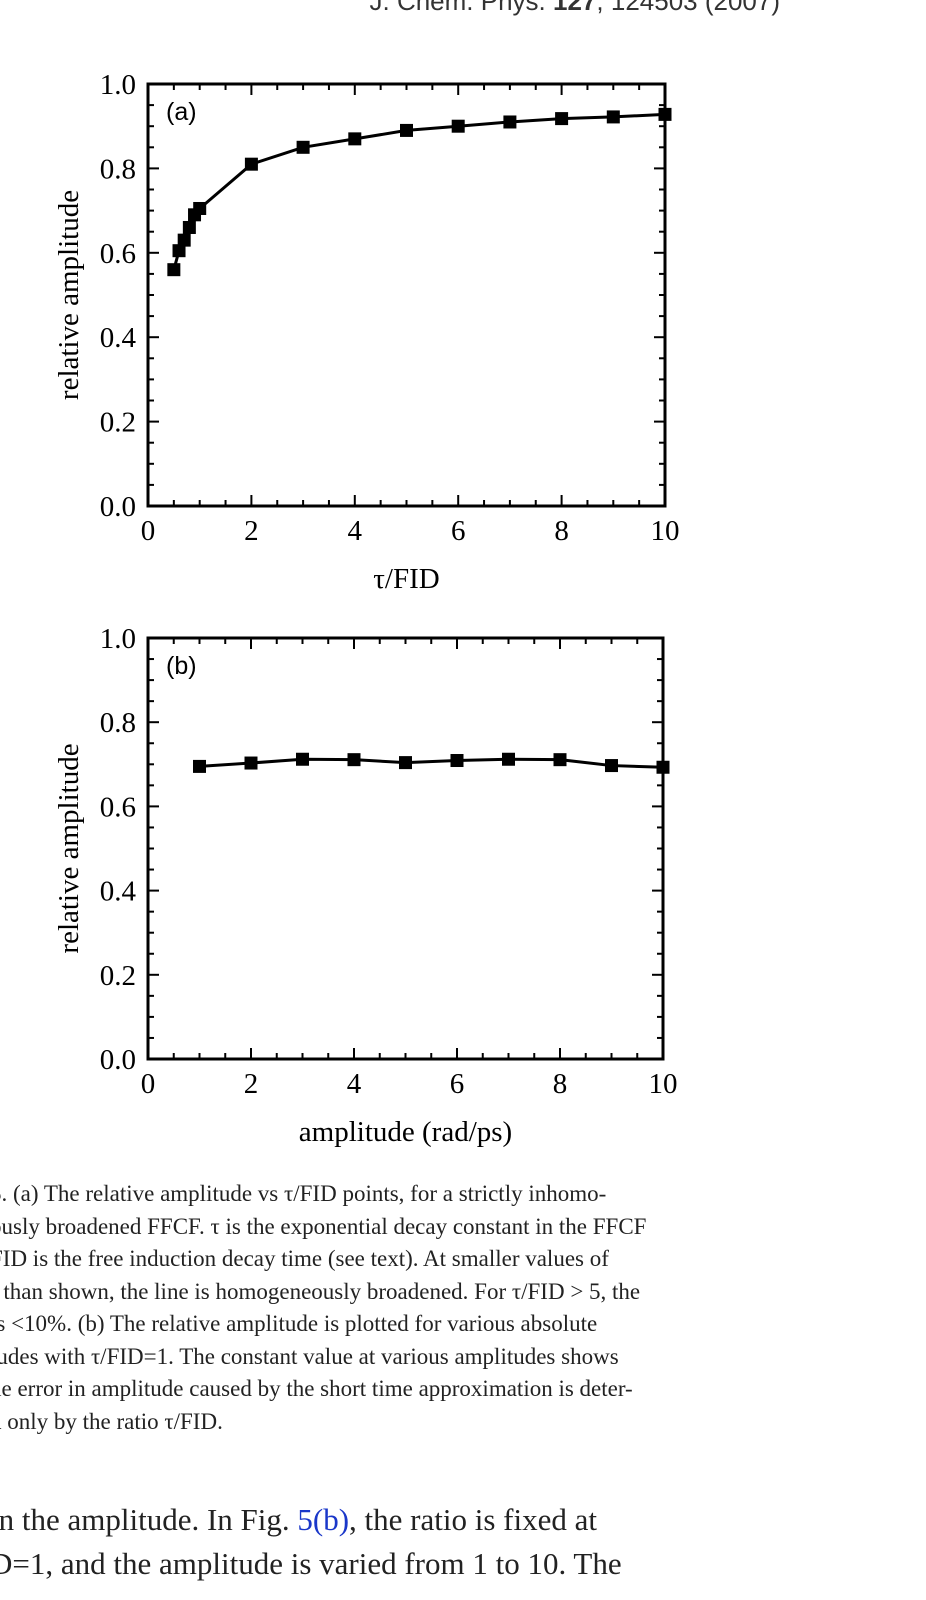 Image resolution: width=926 pixels, height=1600 pixels. What do you see at coordinates (406, 579) in the screenshot?
I see `x-axis-label: τ/FID` at bounding box center [406, 579].